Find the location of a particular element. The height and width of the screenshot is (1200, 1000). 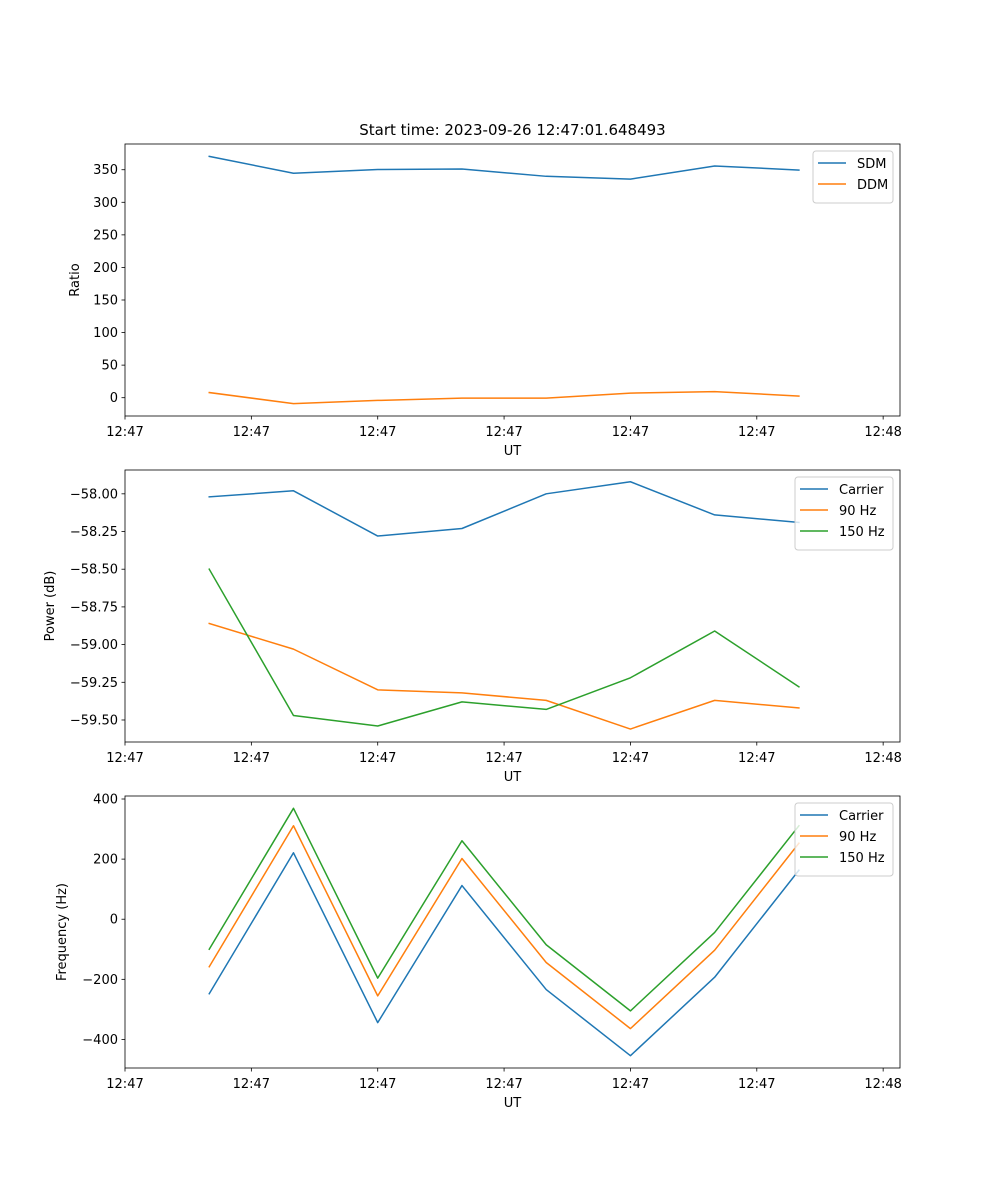

chart3-y-tick-label: 0 is located at coordinates (114, 920).